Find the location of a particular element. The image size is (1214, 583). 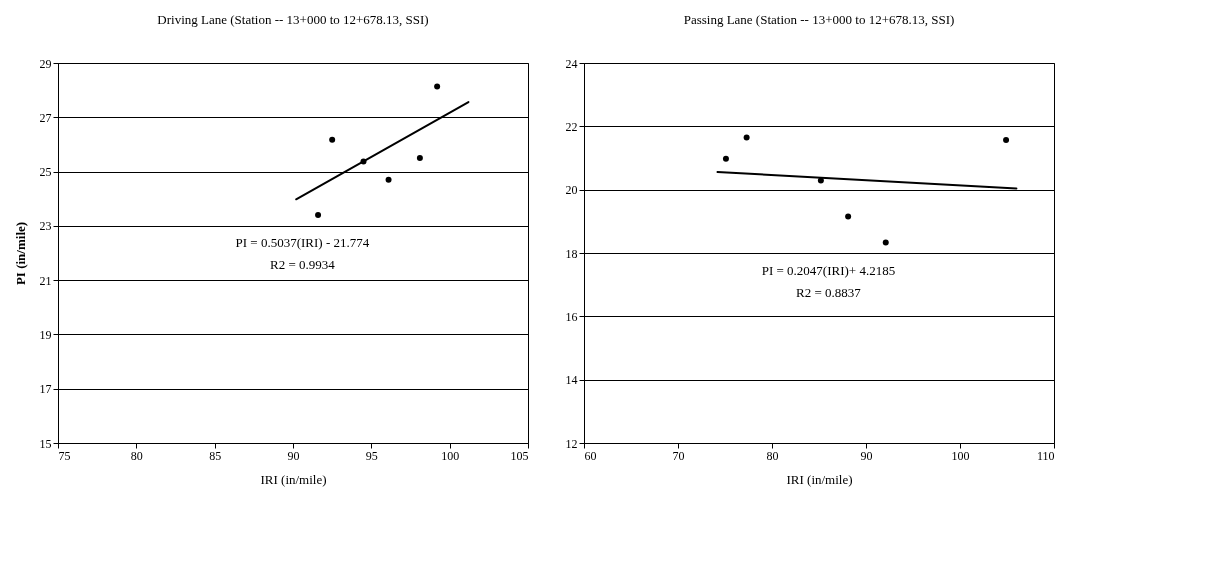

y-tick-label: 17 is located at coordinates (45, 389).